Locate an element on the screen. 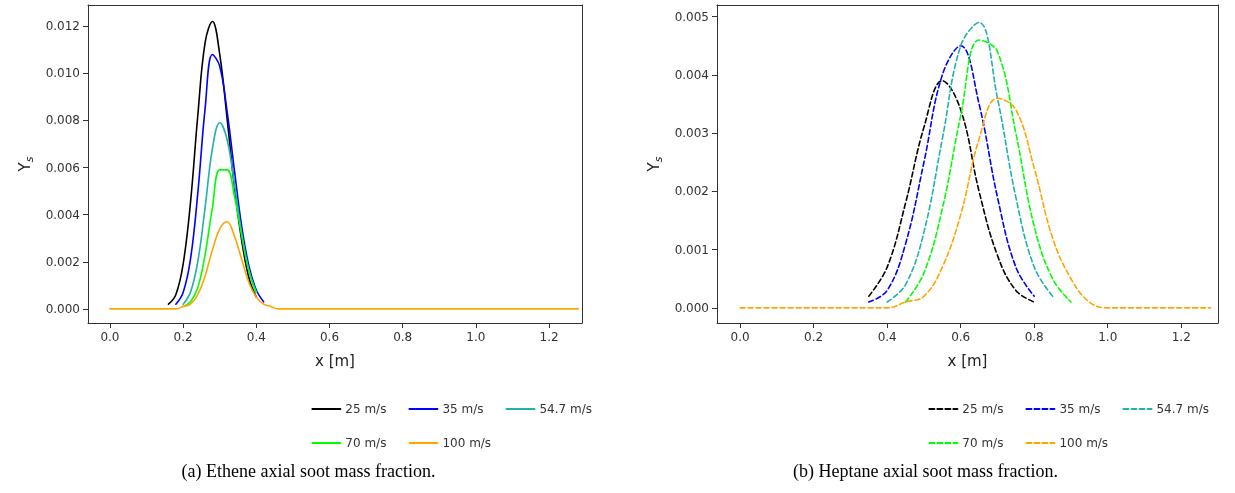 The height and width of the screenshot is (493, 1235). y-tick-label: 0.010 is located at coordinates (62, 73).